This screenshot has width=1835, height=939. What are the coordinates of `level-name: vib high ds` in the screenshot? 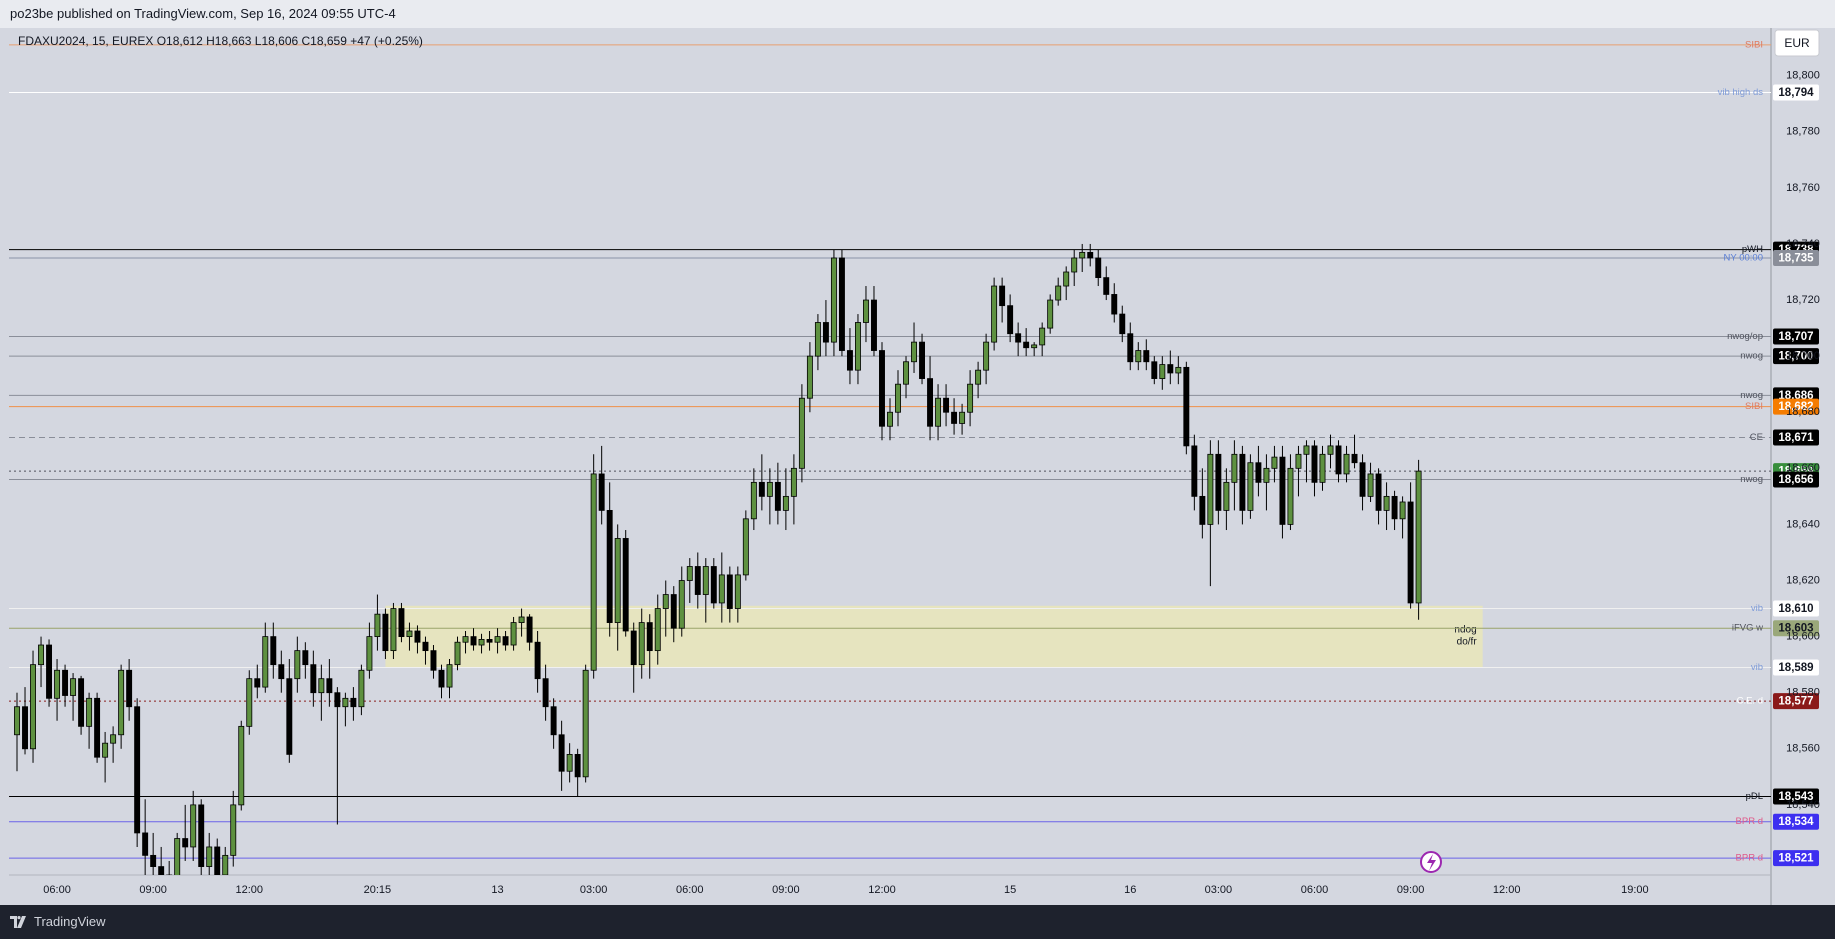 It's located at (1741, 92).